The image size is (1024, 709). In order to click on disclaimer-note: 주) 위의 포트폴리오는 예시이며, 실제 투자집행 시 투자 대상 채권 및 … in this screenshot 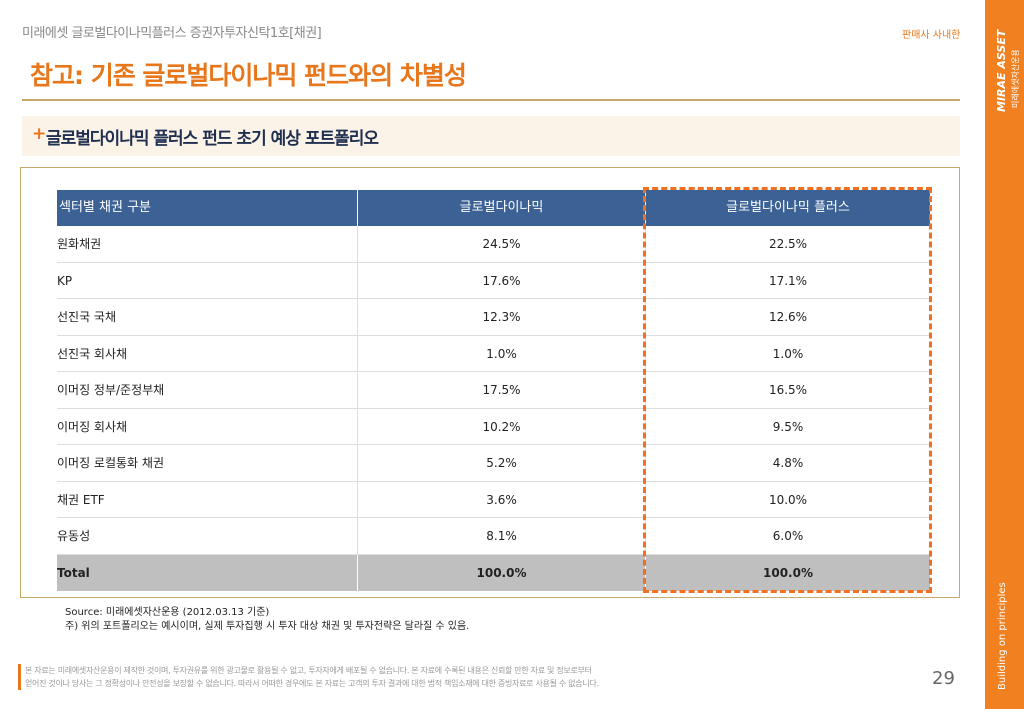, I will do `click(267, 626)`.